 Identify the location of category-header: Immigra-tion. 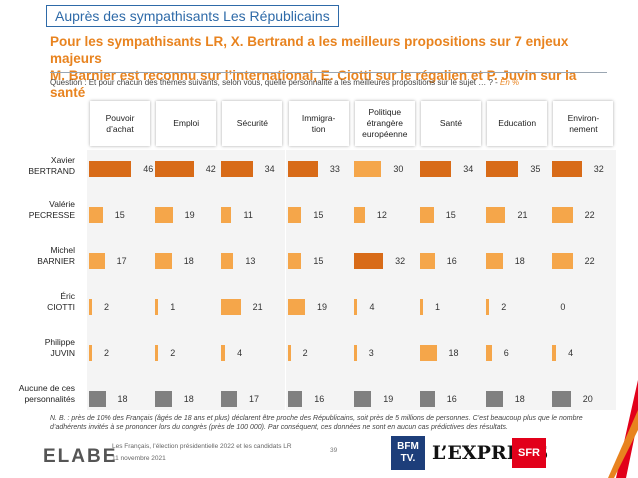
(318, 123).